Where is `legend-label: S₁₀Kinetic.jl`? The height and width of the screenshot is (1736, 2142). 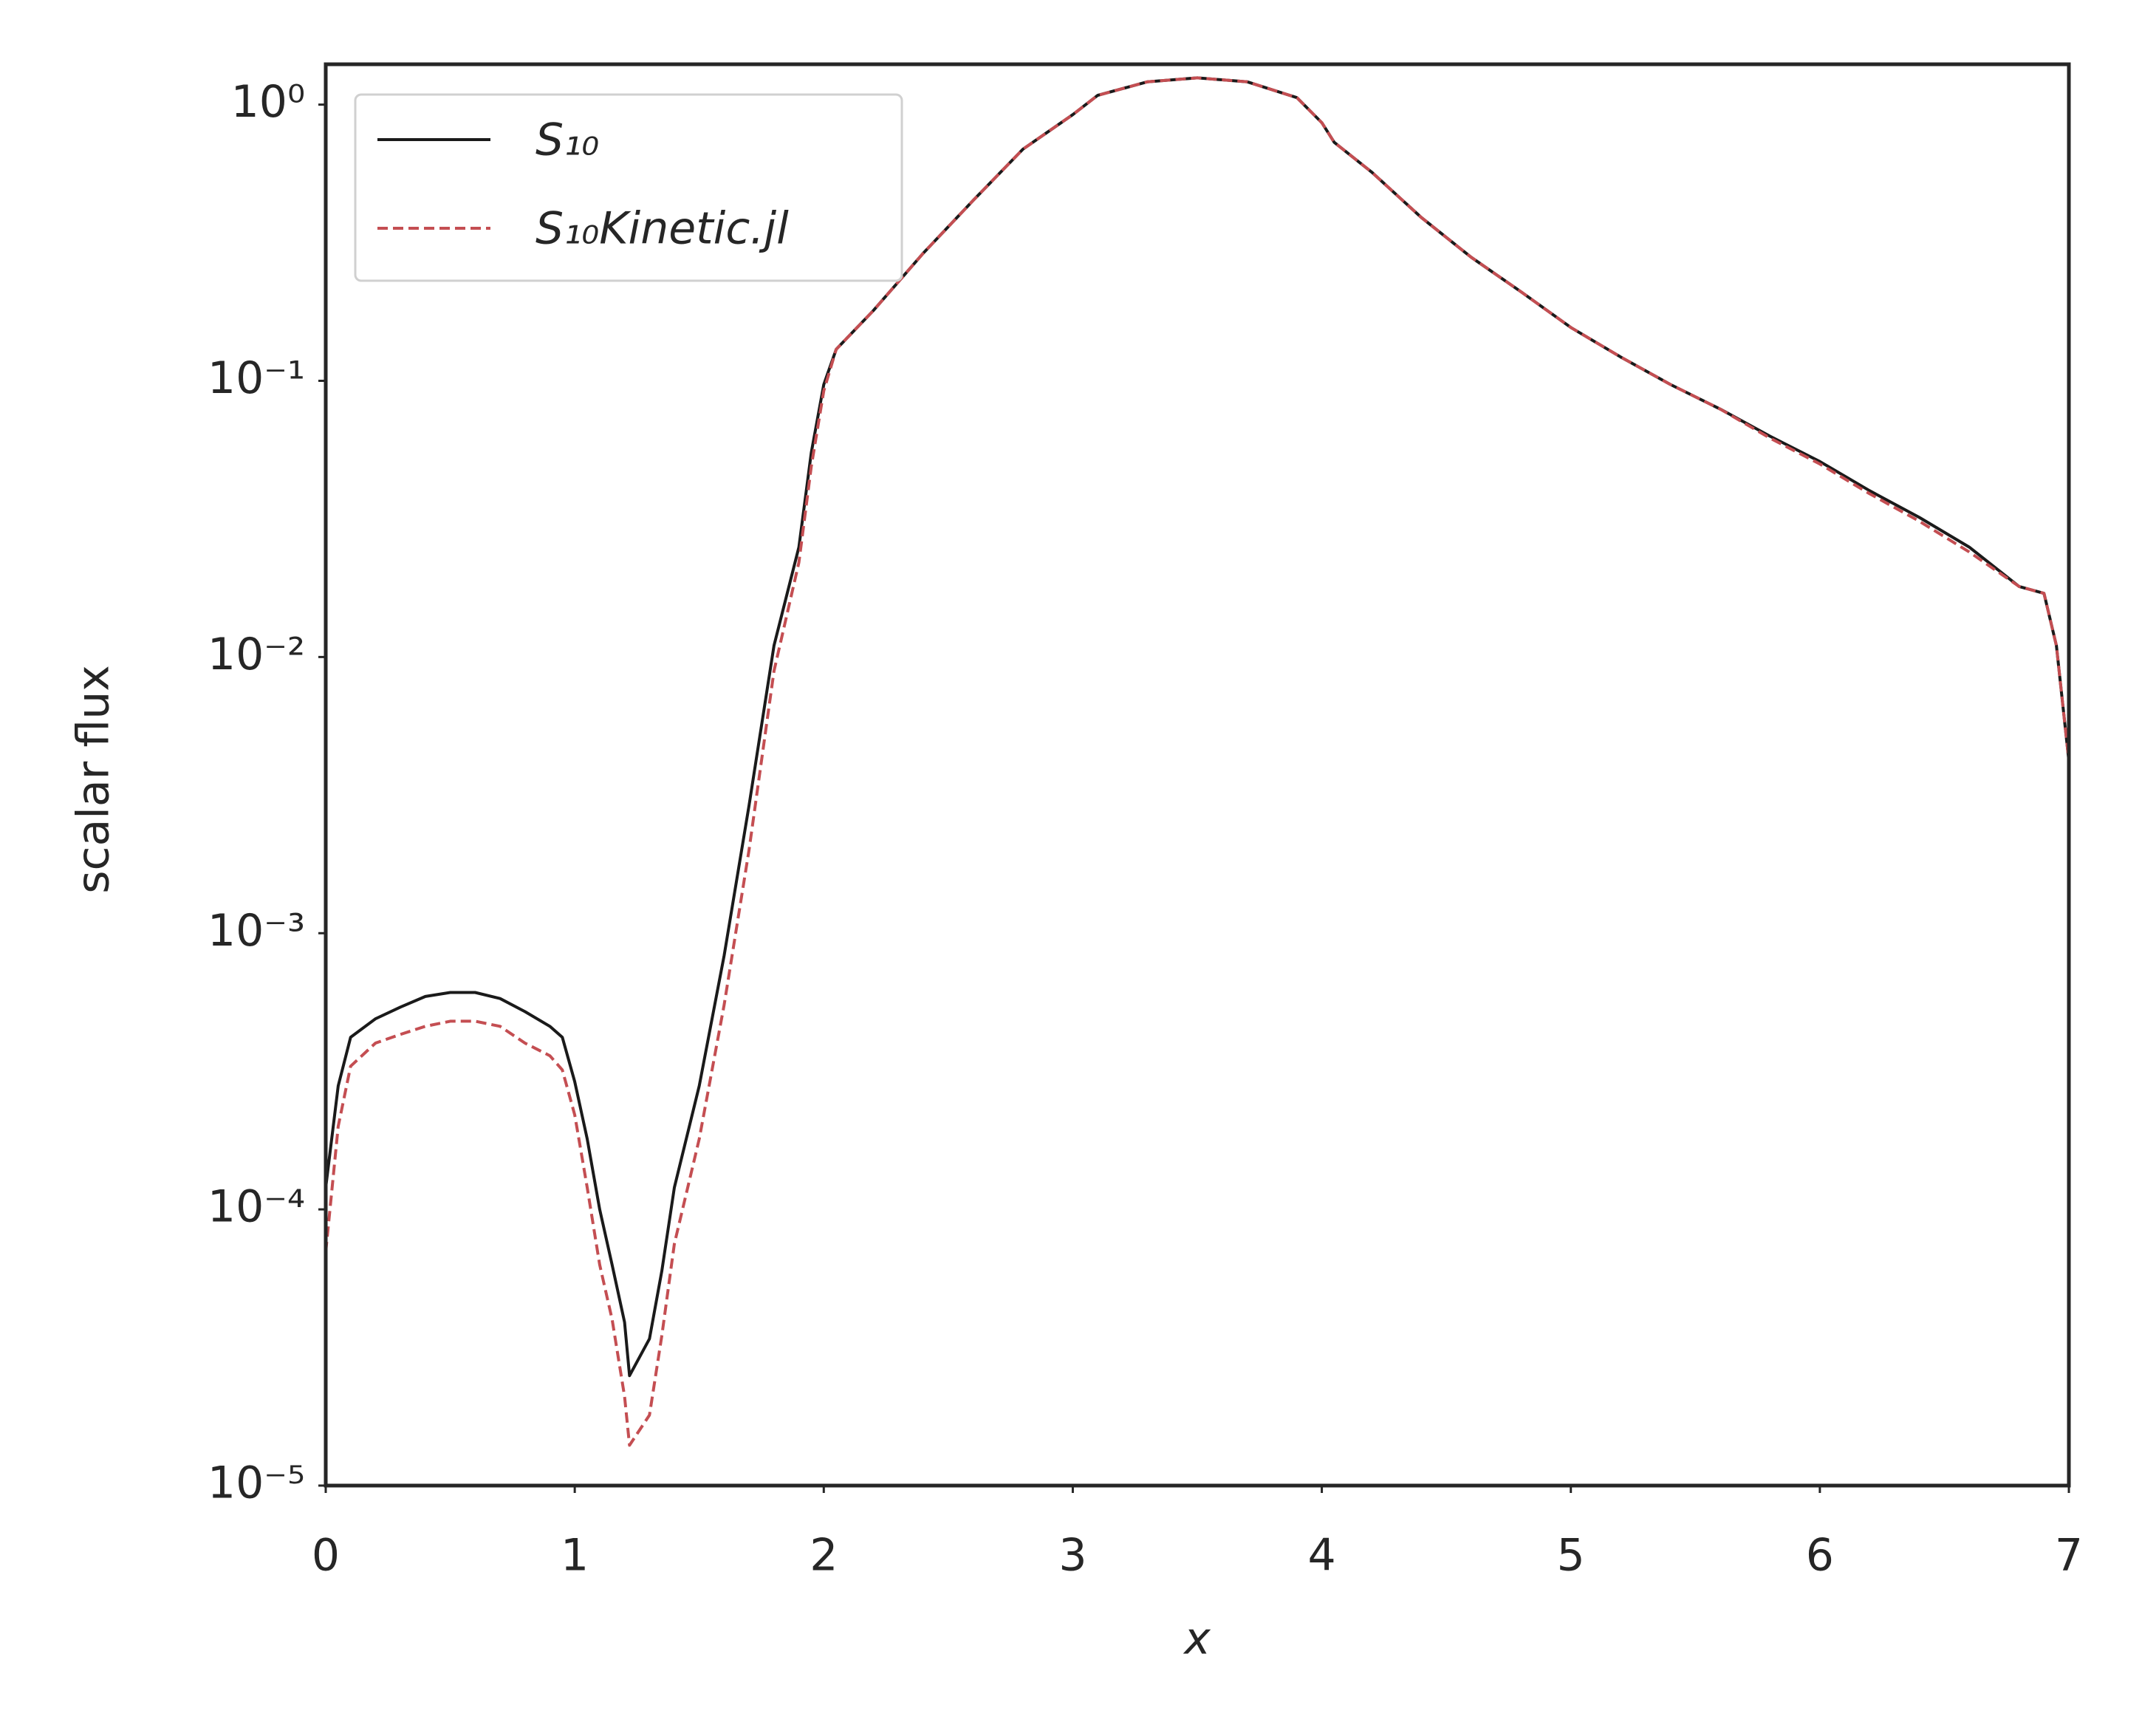 legend-label: S₁₀Kinetic.jl is located at coordinates (662, 229).